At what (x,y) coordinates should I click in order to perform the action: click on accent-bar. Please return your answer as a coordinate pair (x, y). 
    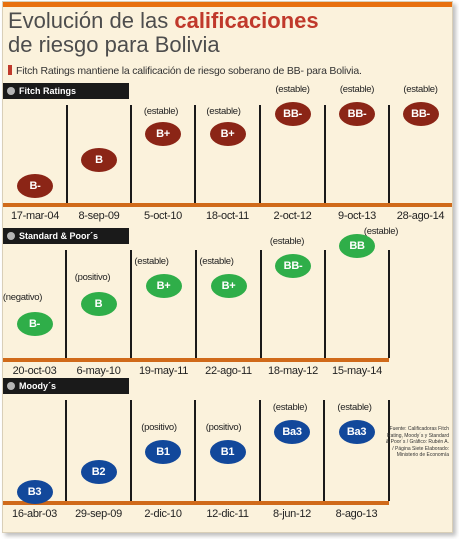
    Looking at the image, I should click on (227, 4).